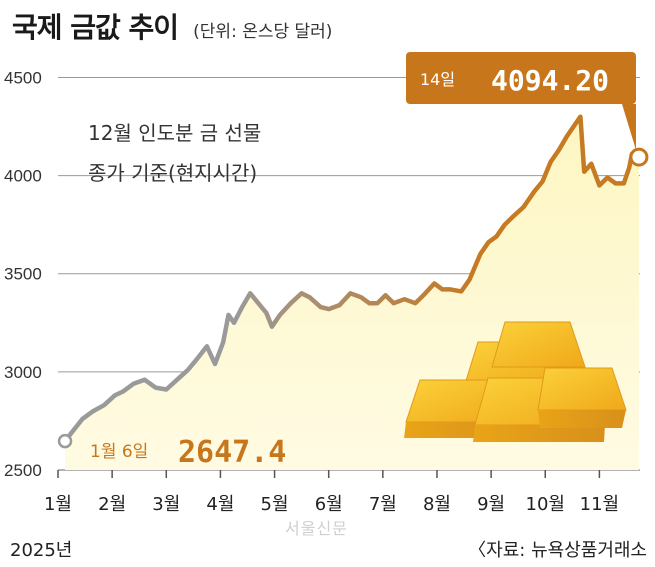  What do you see at coordinates (172, 173) in the screenshot?
I see `note-line-2: 종가 기준(현지시간)` at bounding box center [172, 173].